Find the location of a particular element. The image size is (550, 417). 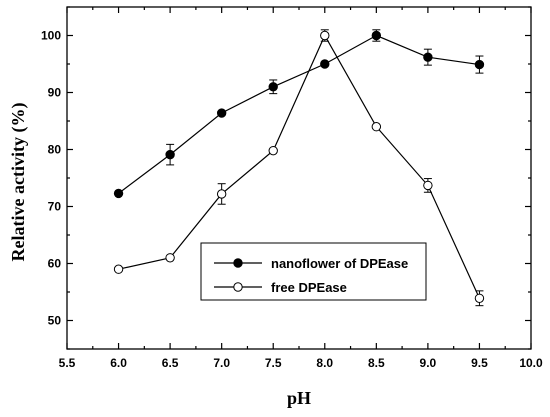

legend-marker-nanoflower is located at coordinates (238, 263).